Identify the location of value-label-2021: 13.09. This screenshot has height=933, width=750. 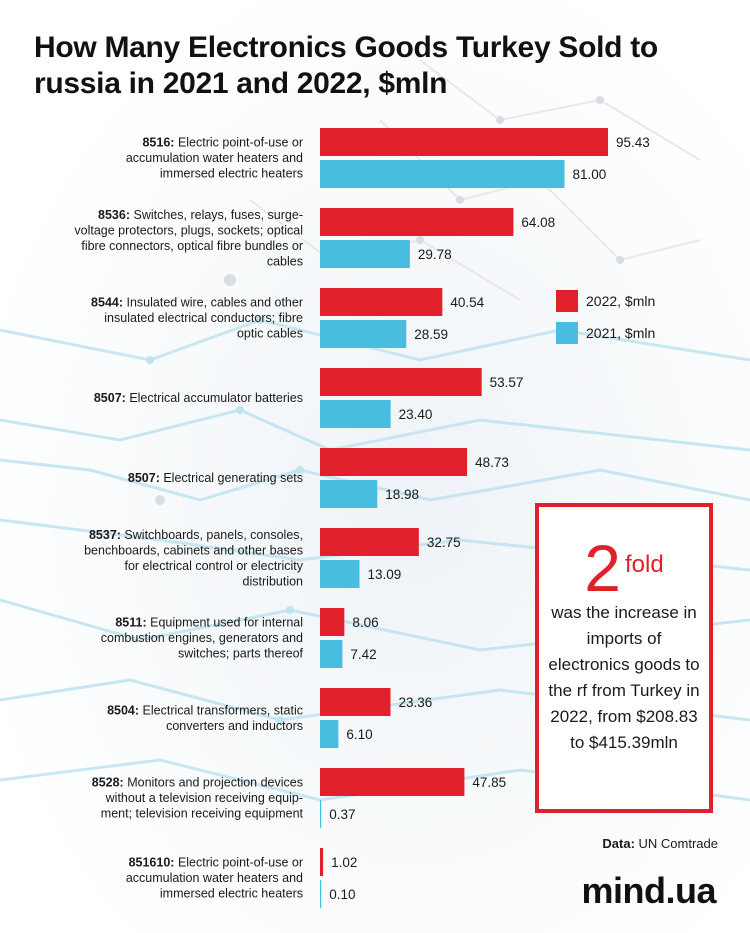
(385, 574).